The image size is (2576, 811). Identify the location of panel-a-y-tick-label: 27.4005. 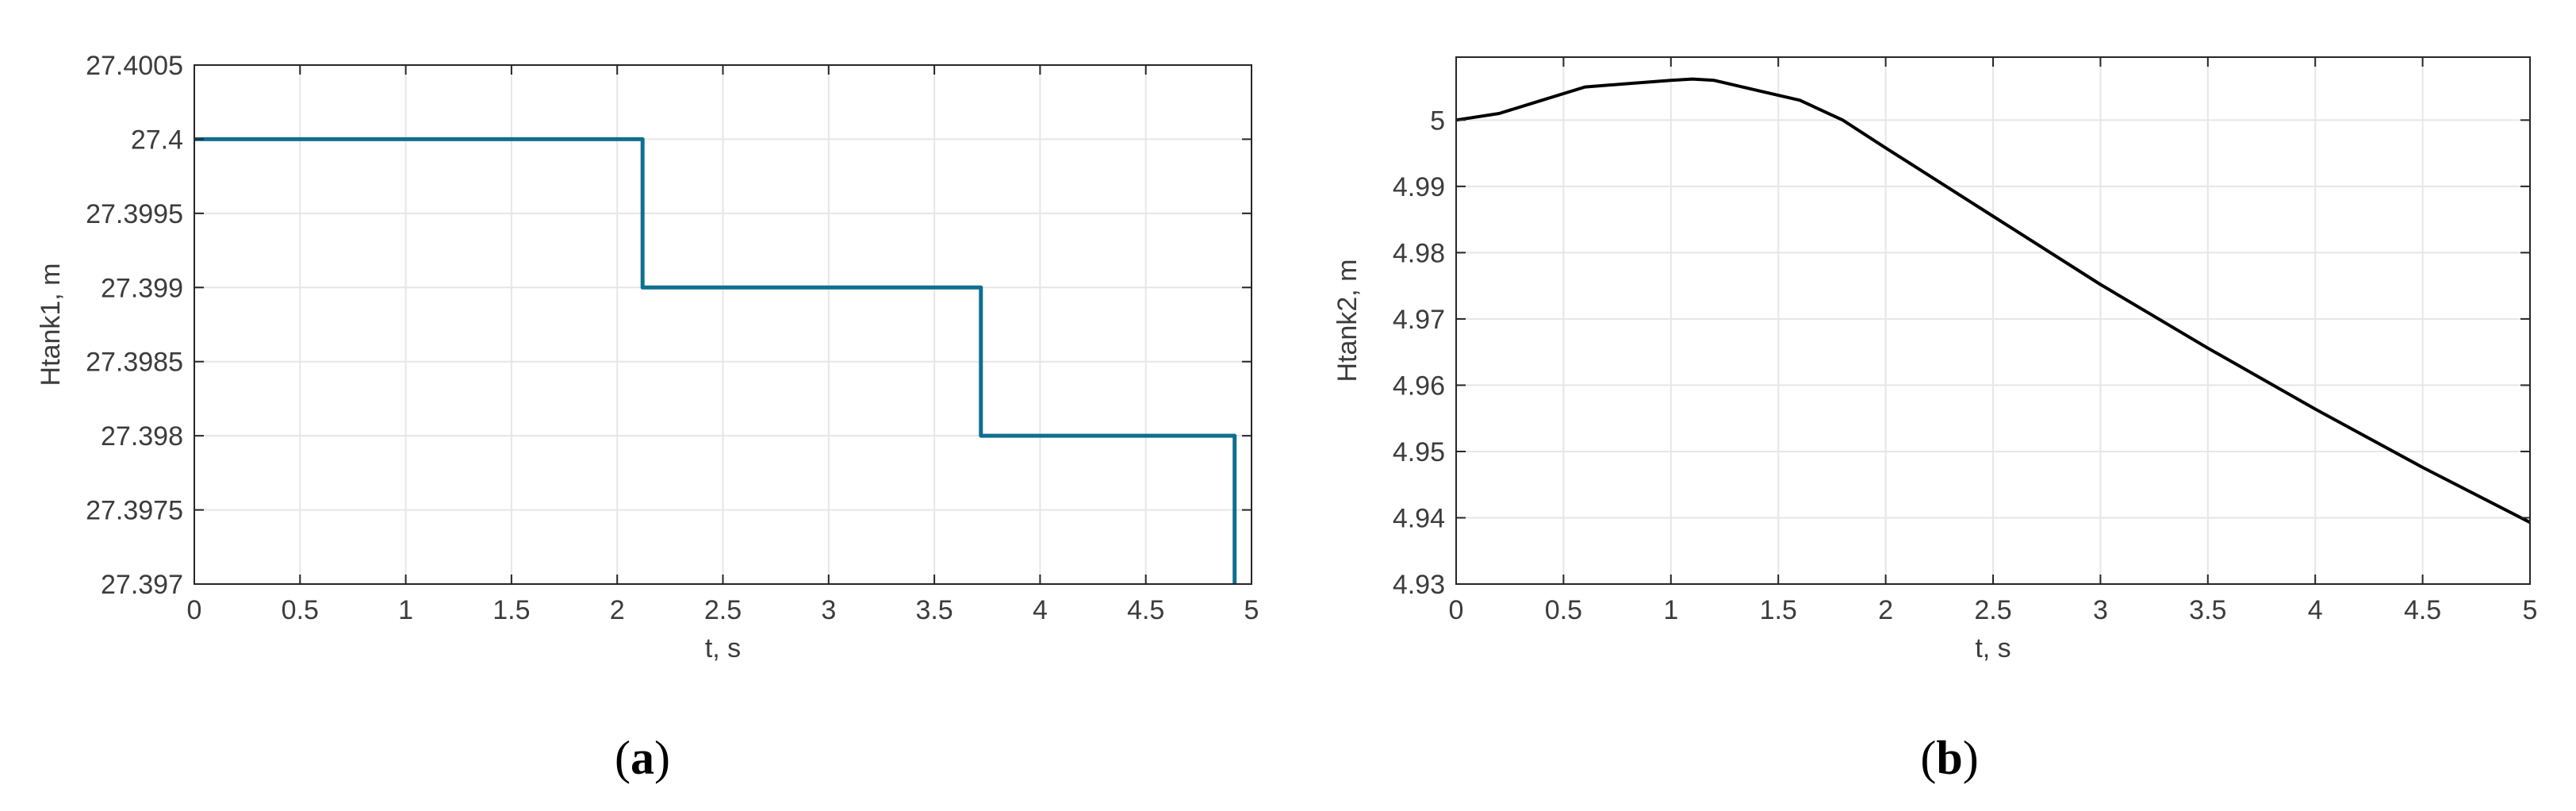
(134, 66).